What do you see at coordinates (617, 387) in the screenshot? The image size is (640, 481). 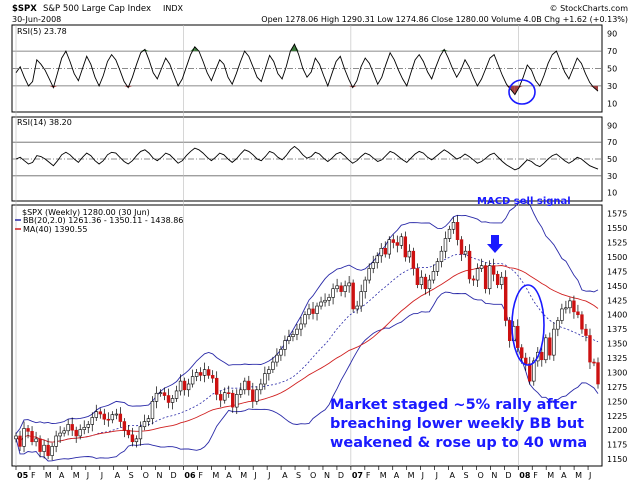 I see `price-tick-label: 1275` at bounding box center [617, 387].